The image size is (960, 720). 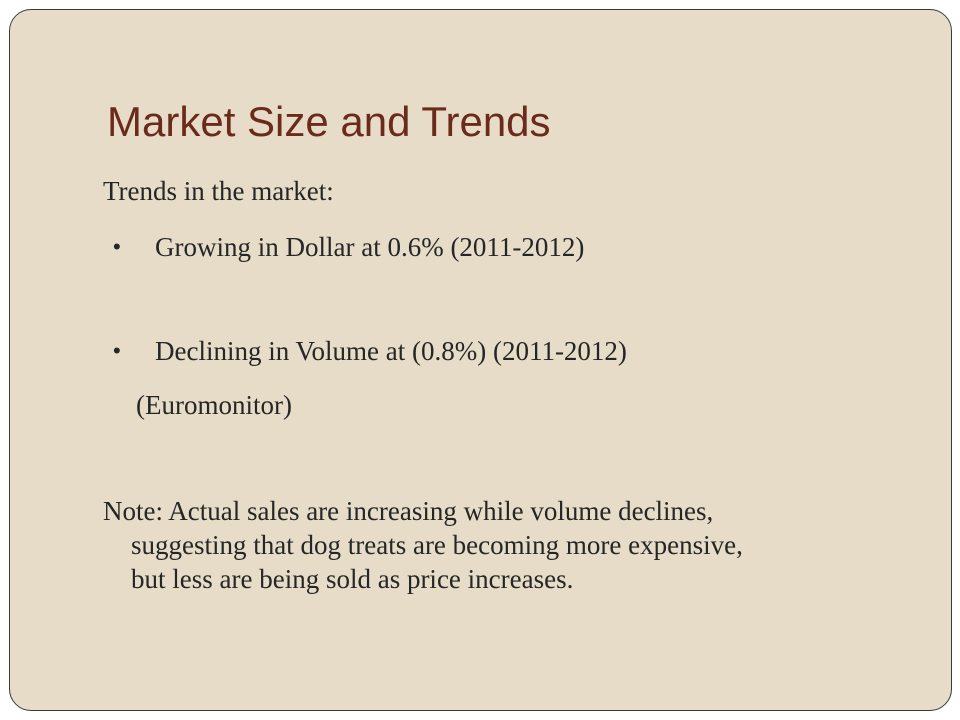 What do you see at coordinates (218, 191) in the screenshot?
I see `intro-text: Trends in the market:` at bounding box center [218, 191].